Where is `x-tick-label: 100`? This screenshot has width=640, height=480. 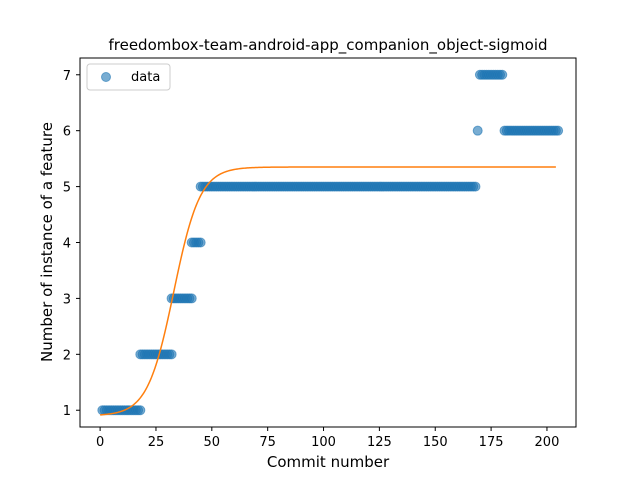 x-tick-label: 100 is located at coordinates (323, 442).